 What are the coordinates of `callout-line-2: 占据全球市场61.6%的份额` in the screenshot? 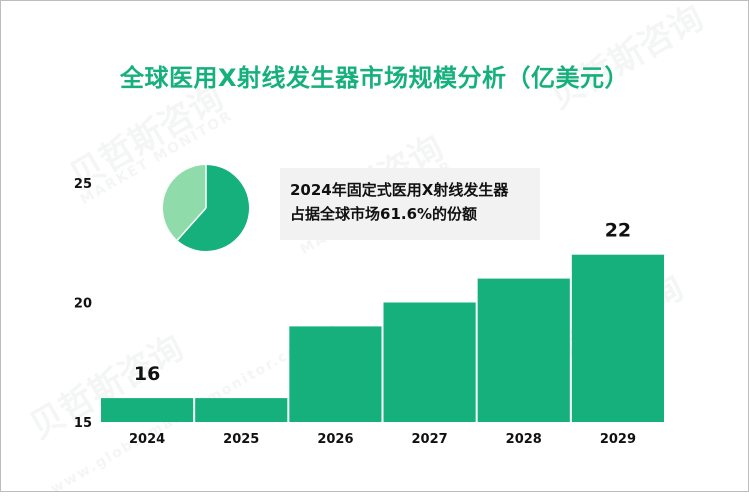 It's located at (384, 214).